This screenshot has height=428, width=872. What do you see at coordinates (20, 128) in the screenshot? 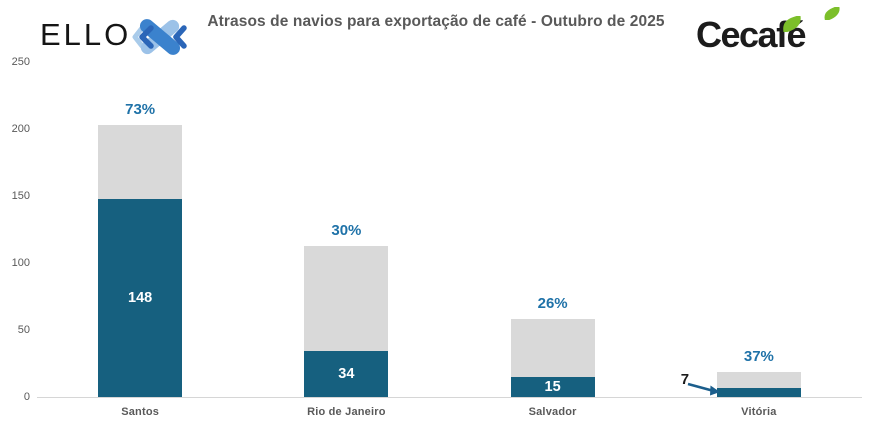
I see `y-tick-label: 200` at bounding box center [20, 128].